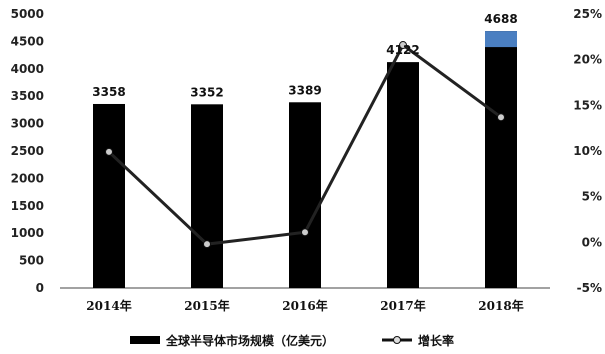 The image size is (605, 354). What do you see at coordinates (145, 340) in the screenshot?
I see `legend-bar-swatch` at bounding box center [145, 340].